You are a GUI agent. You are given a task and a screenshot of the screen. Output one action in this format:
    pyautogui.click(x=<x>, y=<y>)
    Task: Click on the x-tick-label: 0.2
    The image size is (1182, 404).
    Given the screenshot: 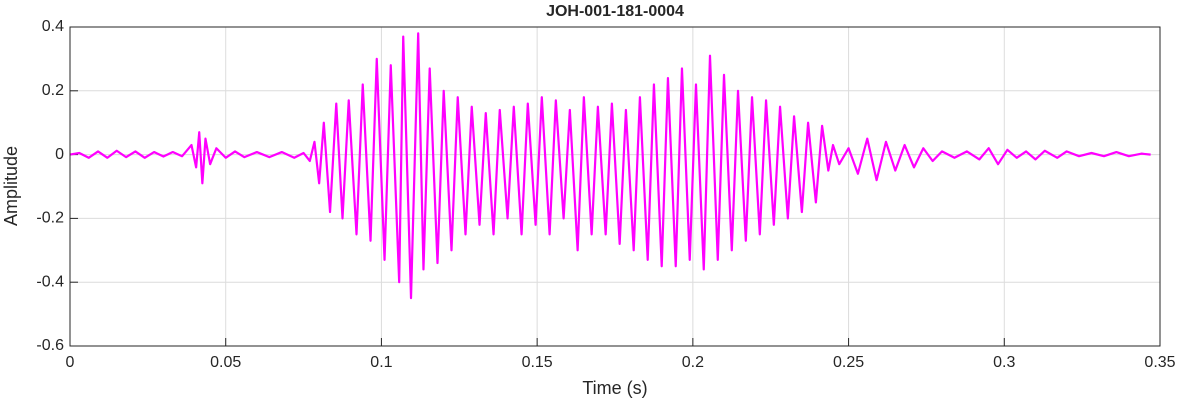 What is the action you would take?
    pyautogui.click(x=693, y=362)
    